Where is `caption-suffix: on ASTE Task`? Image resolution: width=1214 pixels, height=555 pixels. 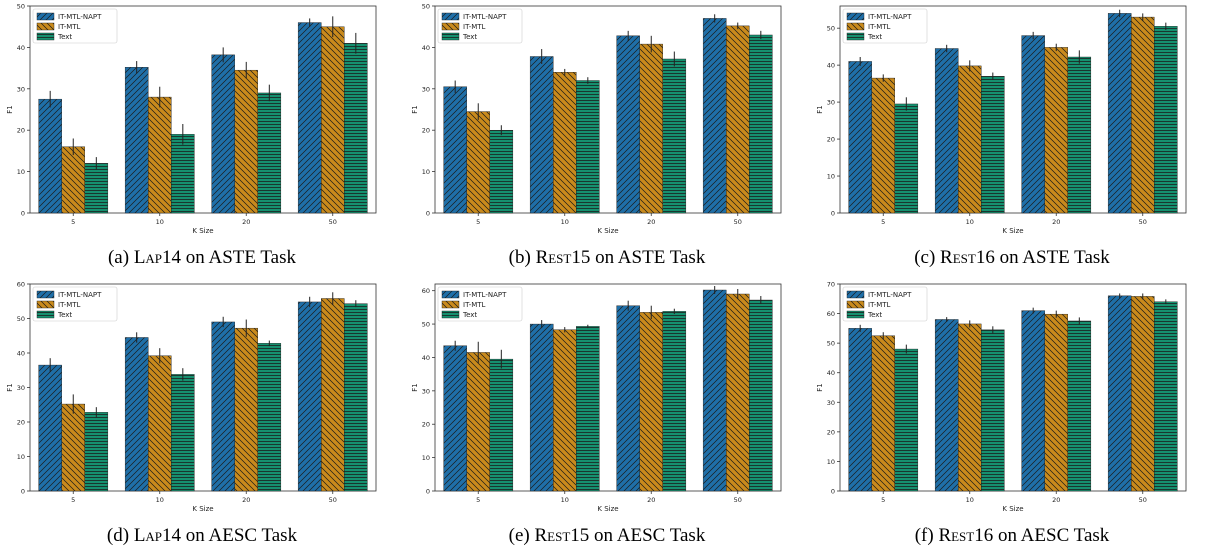
caption-suffix: on ASTE Task is located at coordinates (648, 257).